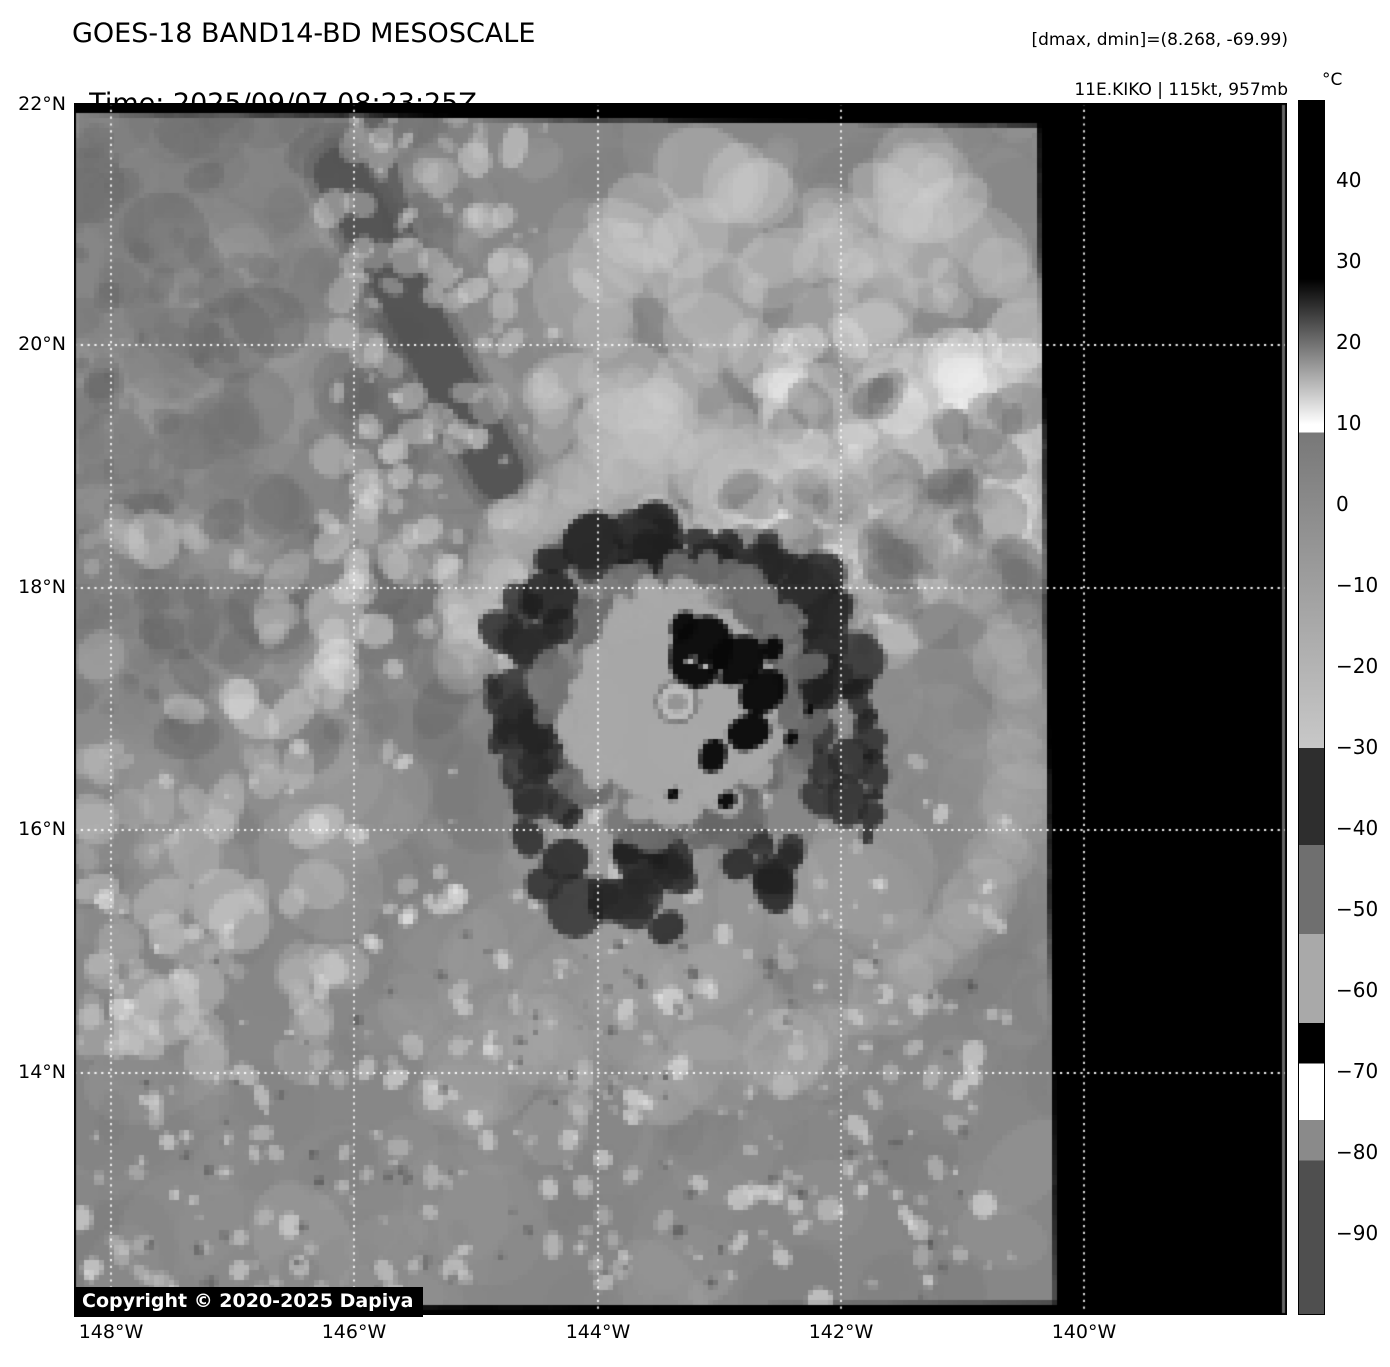 This screenshot has width=1390, height=1367. Describe the element at coordinates (1349, 261) in the screenshot. I see `colorbar-tick-label: 30` at that location.